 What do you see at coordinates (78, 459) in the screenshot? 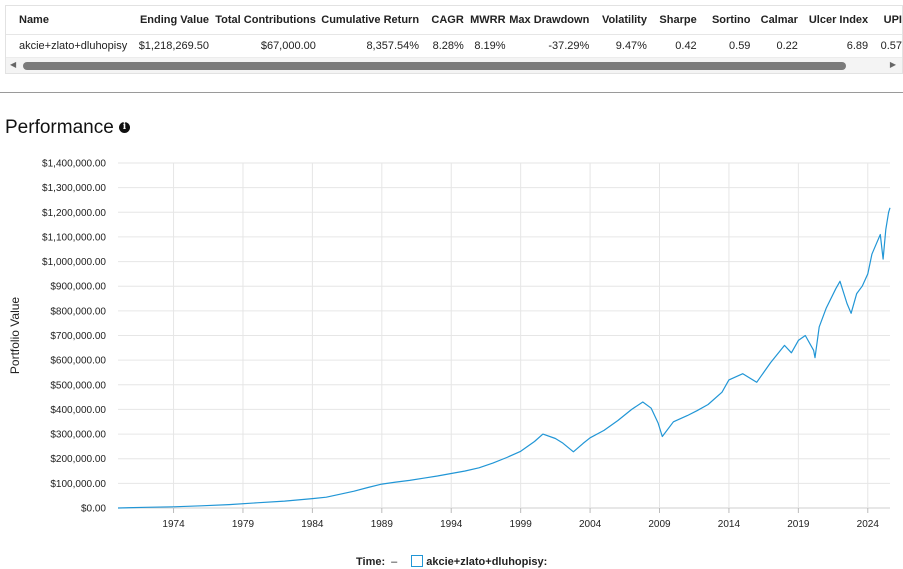
I see `y-tick-label: $200,000.00` at bounding box center [78, 459].